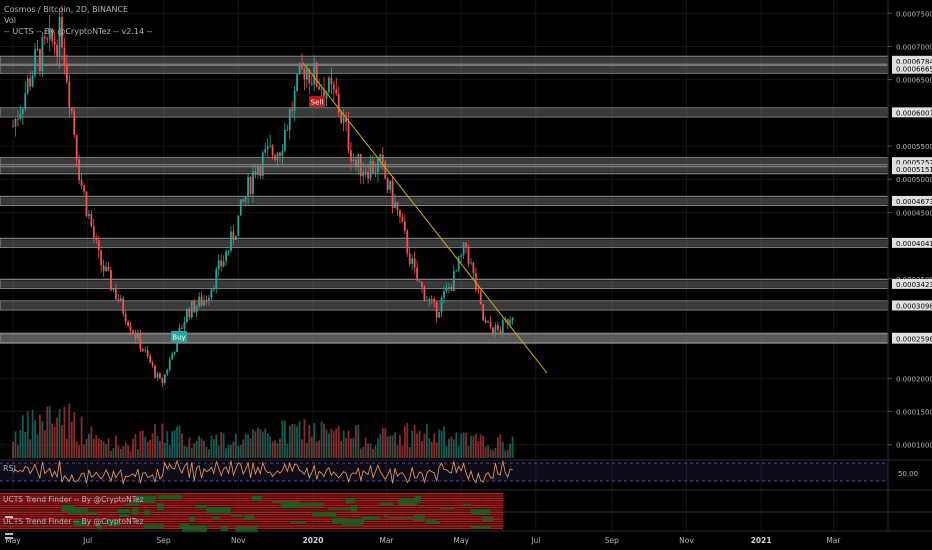 The image size is (932, 550). I want to click on sell-signal-label: Sell, so click(317, 103).